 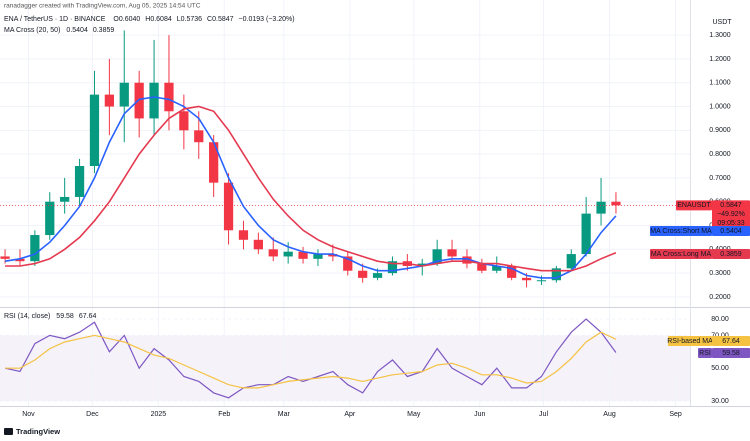 I want to click on y-tick-label: 70.00, so click(x=720, y=335).